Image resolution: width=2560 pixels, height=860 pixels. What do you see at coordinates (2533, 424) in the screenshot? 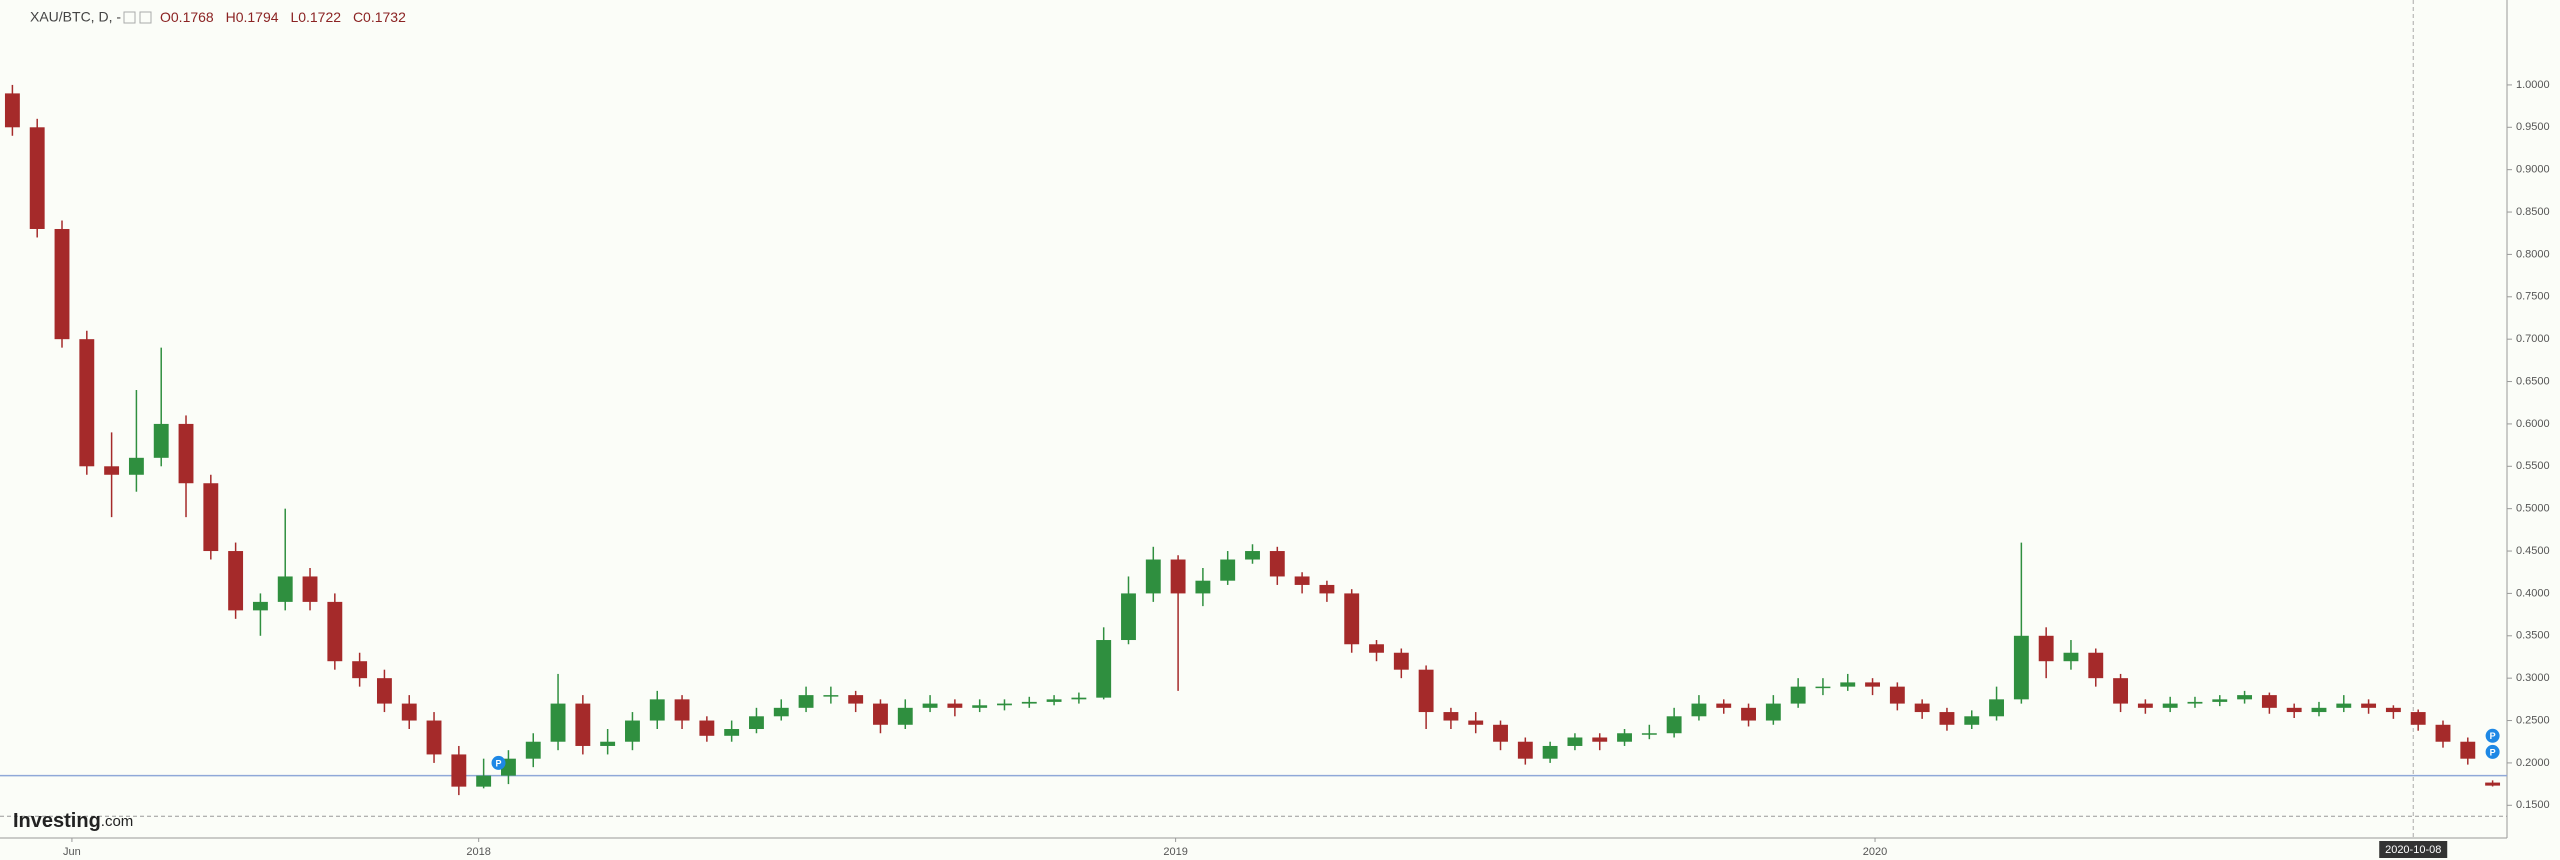
I see `y-tick-label: 0.6000` at bounding box center [2533, 424].